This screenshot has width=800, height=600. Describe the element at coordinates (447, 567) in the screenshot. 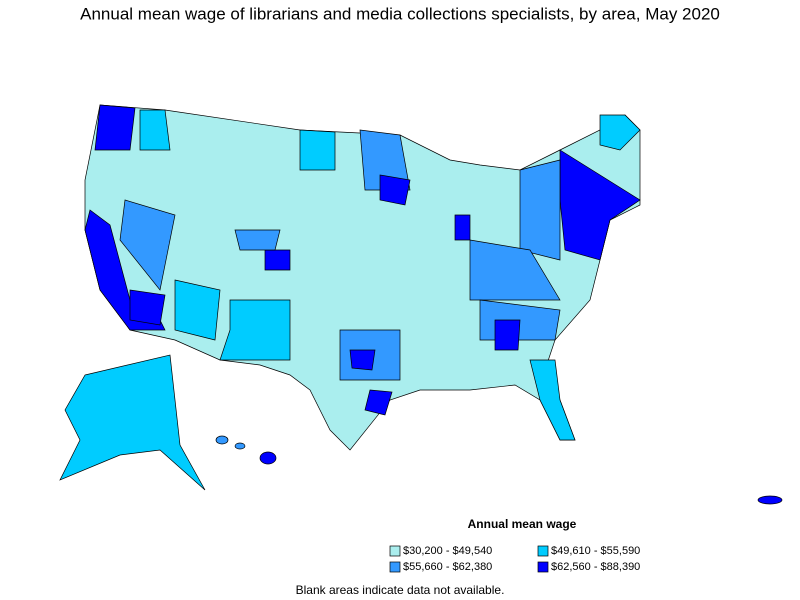

I see `legend-label: $55,660 - $62,380` at that location.